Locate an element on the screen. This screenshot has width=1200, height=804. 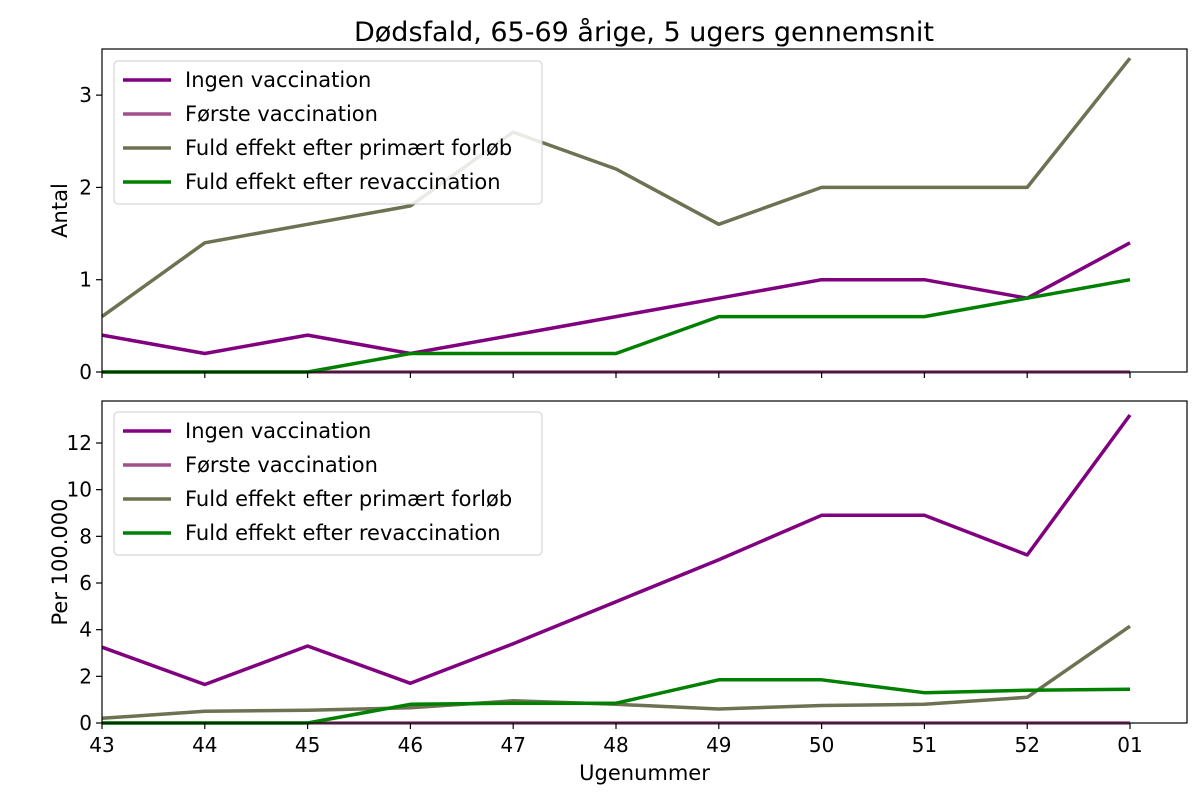
legend-label-0-3: Fuld effekt efter revaccination is located at coordinates (343, 182).